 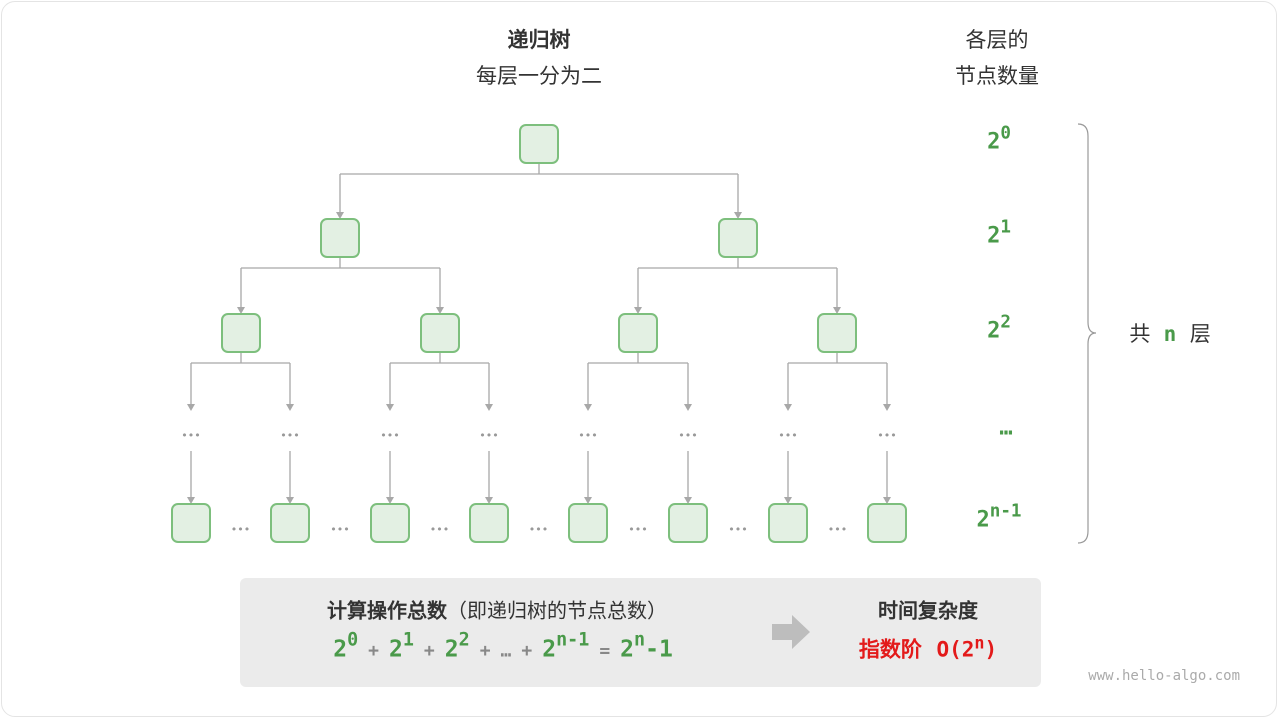 I want to click on level-count-header-line2: 节点数量, so click(x=997, y=76).